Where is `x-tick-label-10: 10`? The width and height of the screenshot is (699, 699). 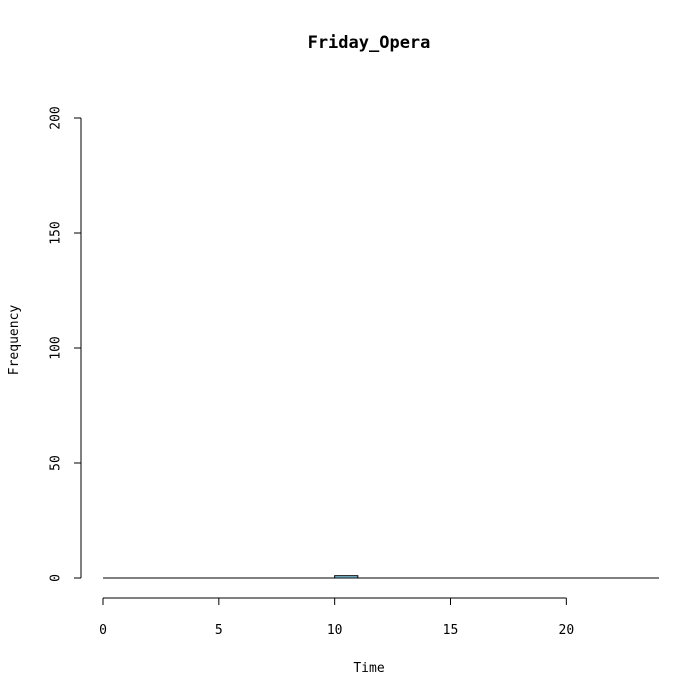 x-tick-label-10: 10 is located at coordinates (335, 630).